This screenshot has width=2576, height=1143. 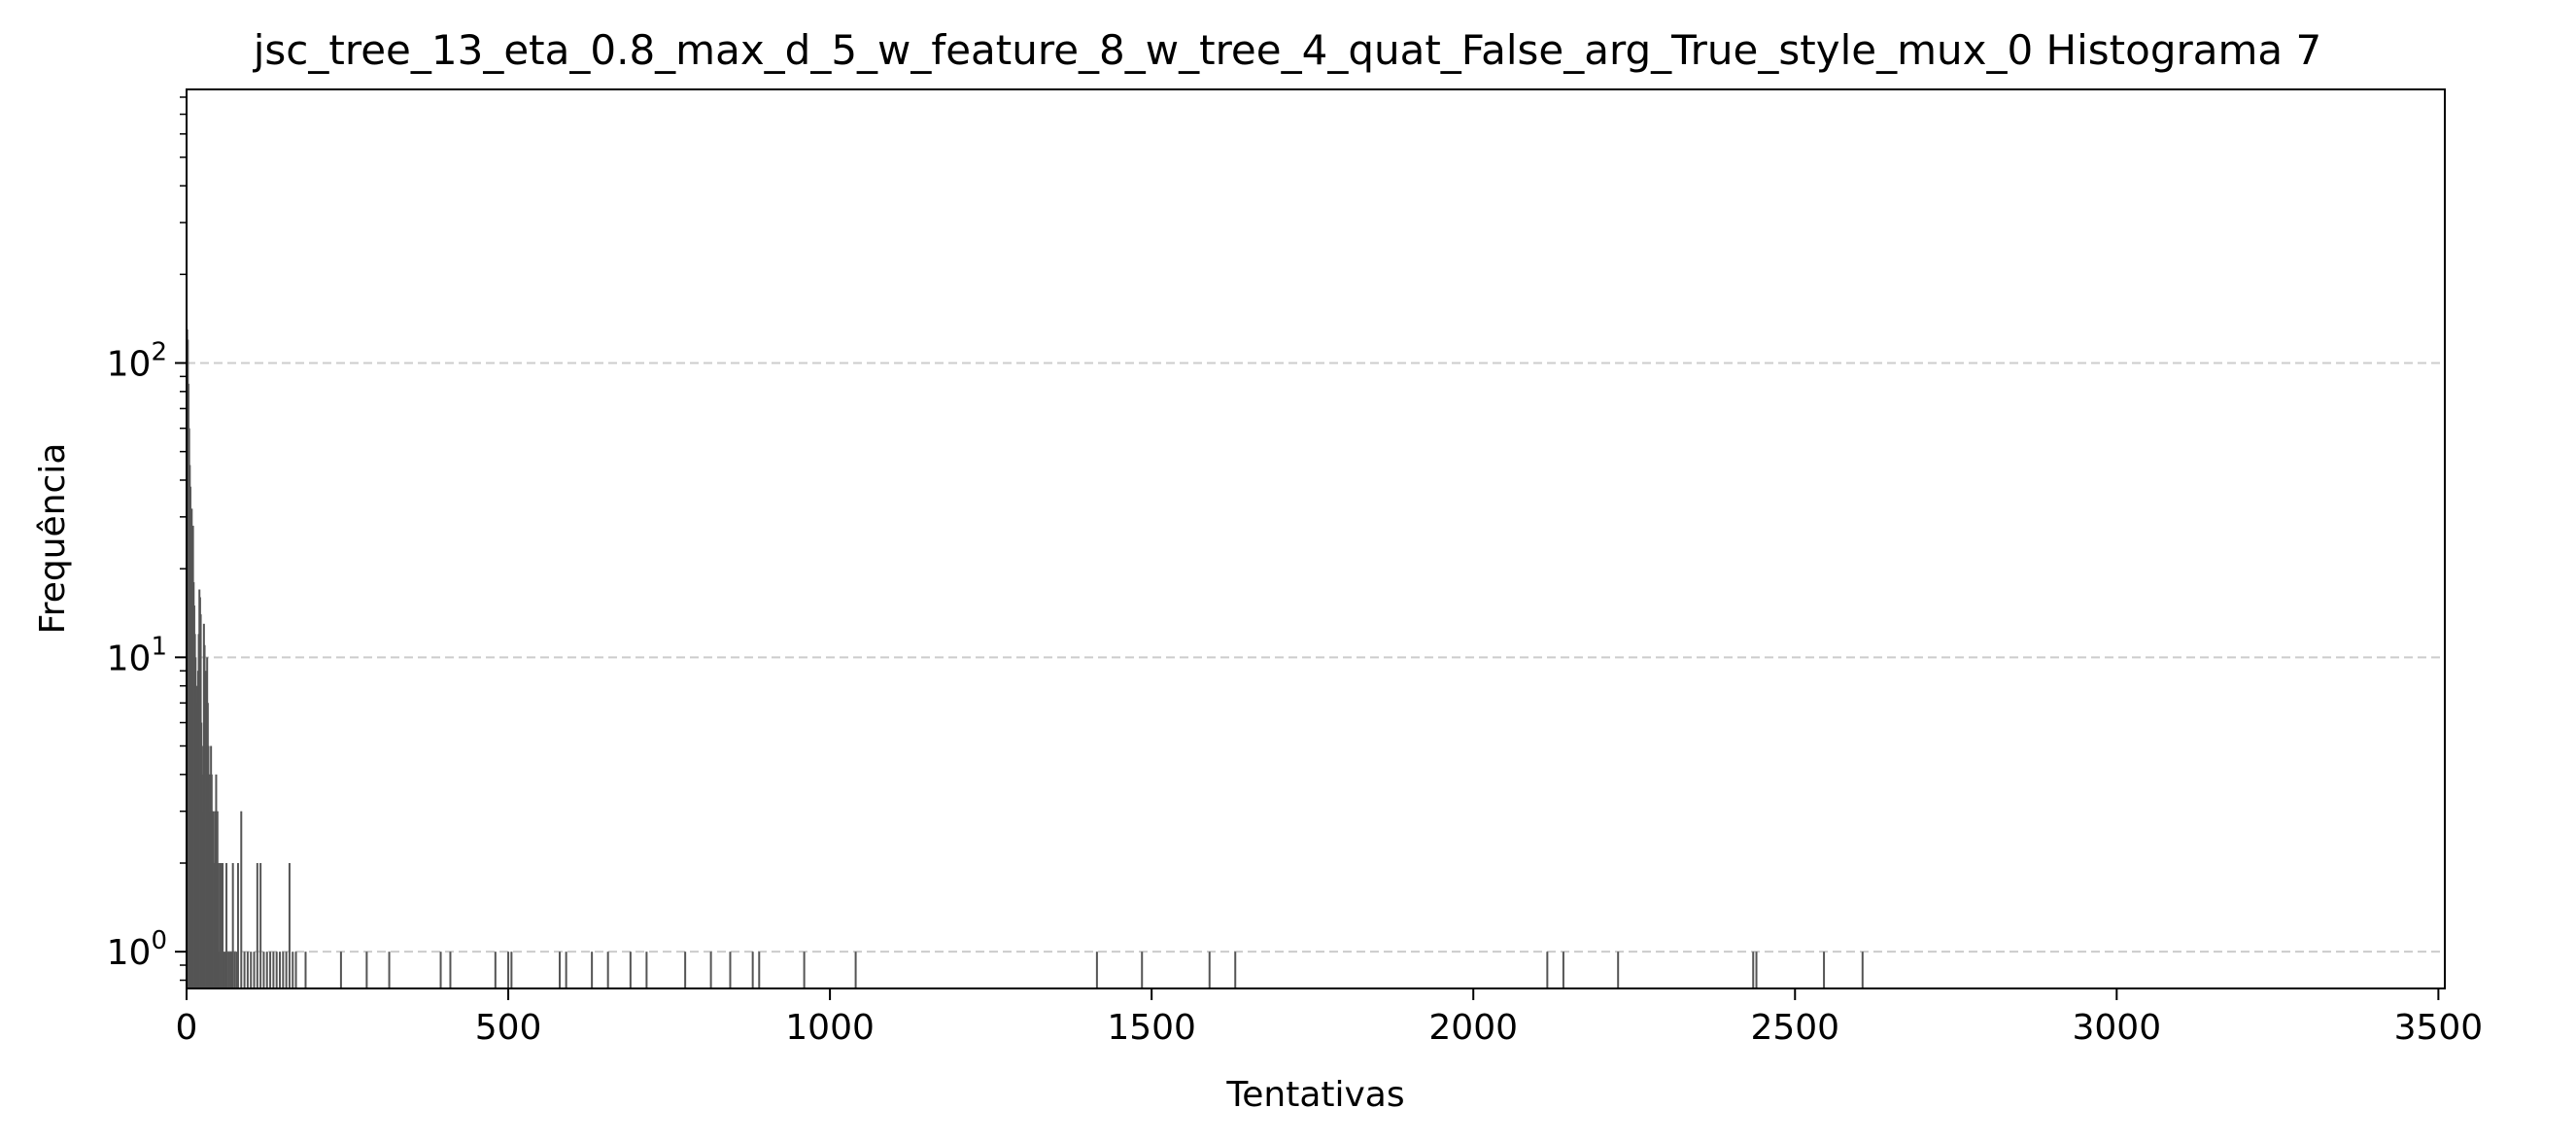 I want to click on x-tick-label: 3500, so click(x=2439, y=1028).